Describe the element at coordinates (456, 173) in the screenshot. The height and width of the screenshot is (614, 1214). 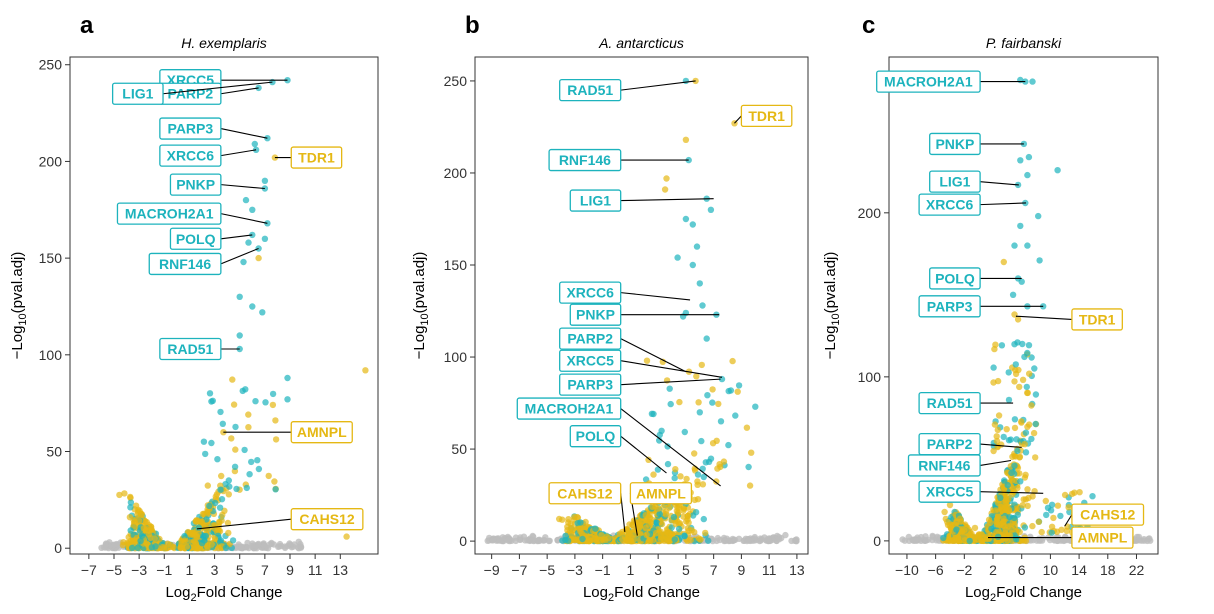
I see `y-tick-label: 200` at that location.